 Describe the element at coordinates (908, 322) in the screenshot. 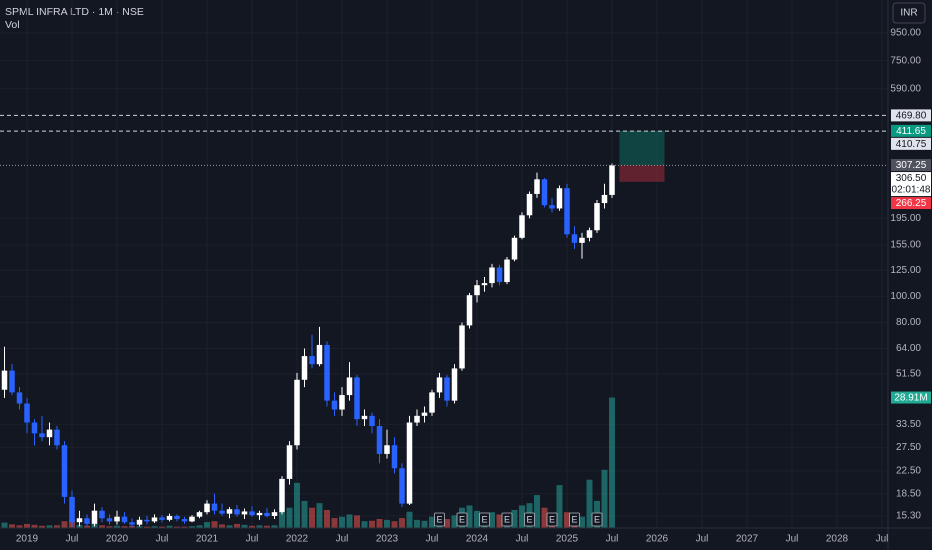

I see `y-tick-label: 80.00` at that location.